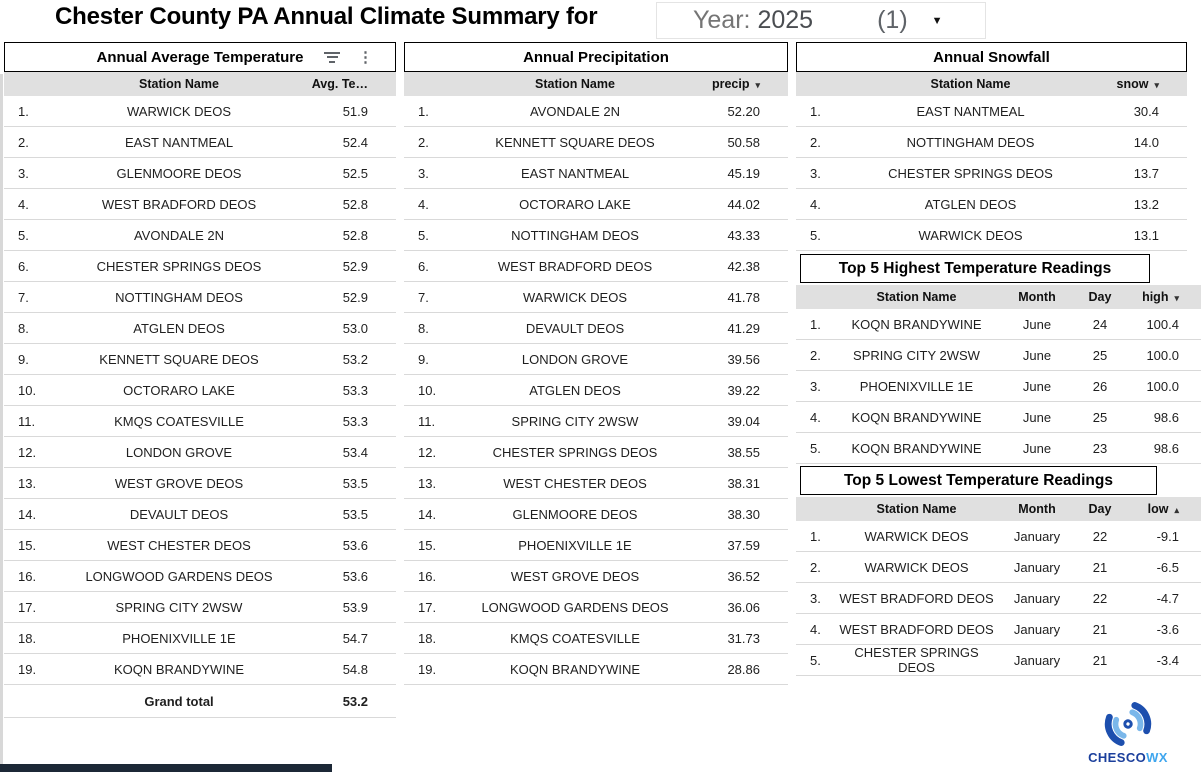  I want to click on table-row: 10. OCTORARO LAKE 53.3, so click(200, 390).